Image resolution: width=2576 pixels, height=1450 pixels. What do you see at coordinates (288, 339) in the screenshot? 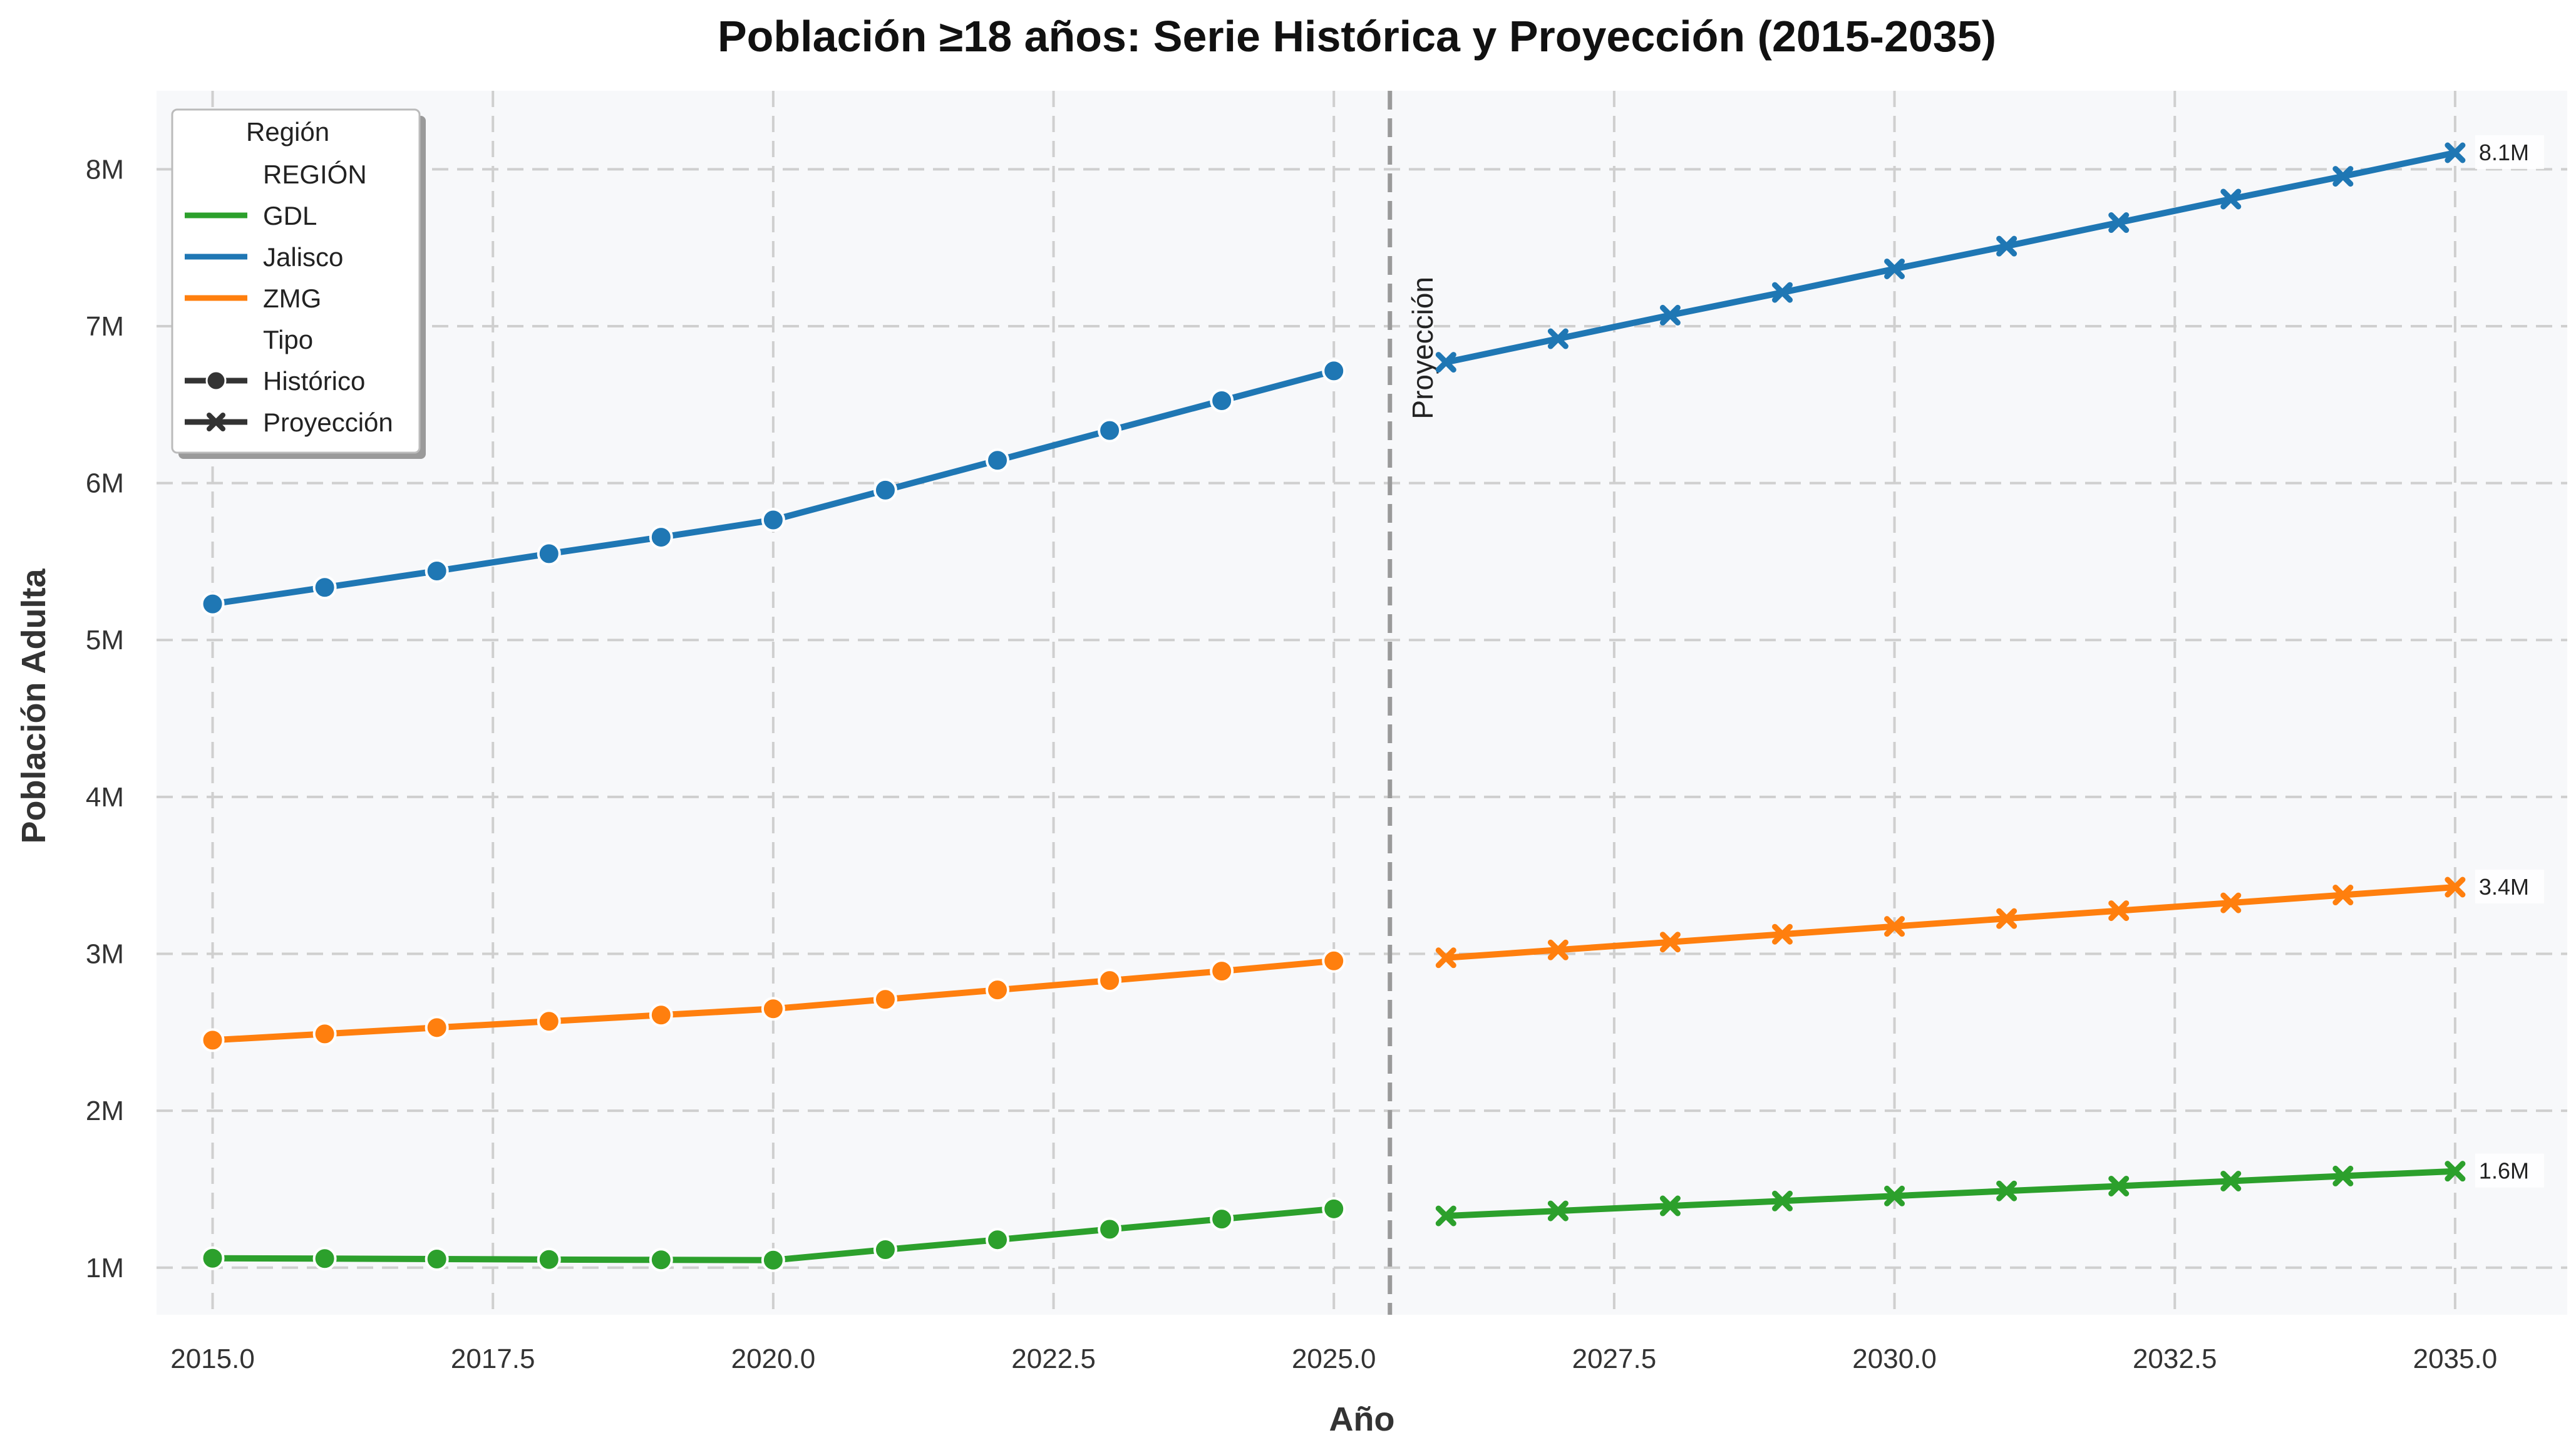
I see `legend-entry: Tipo` at bounding box center [288, 339].